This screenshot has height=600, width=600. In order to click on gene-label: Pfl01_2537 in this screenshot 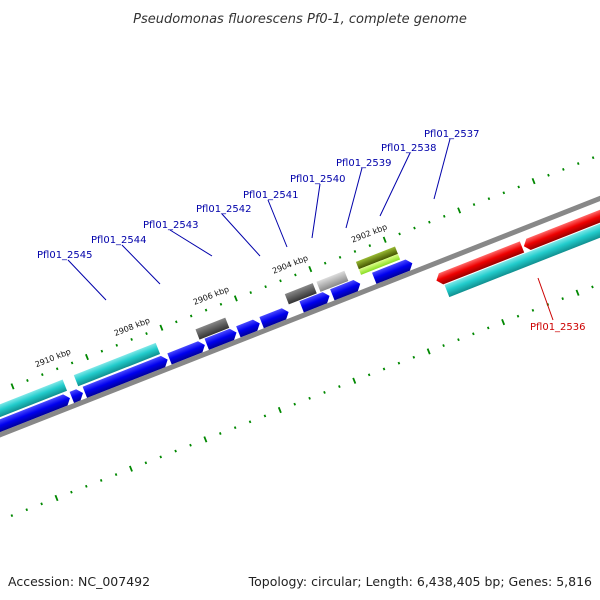, I will do `click(452, 134)`.